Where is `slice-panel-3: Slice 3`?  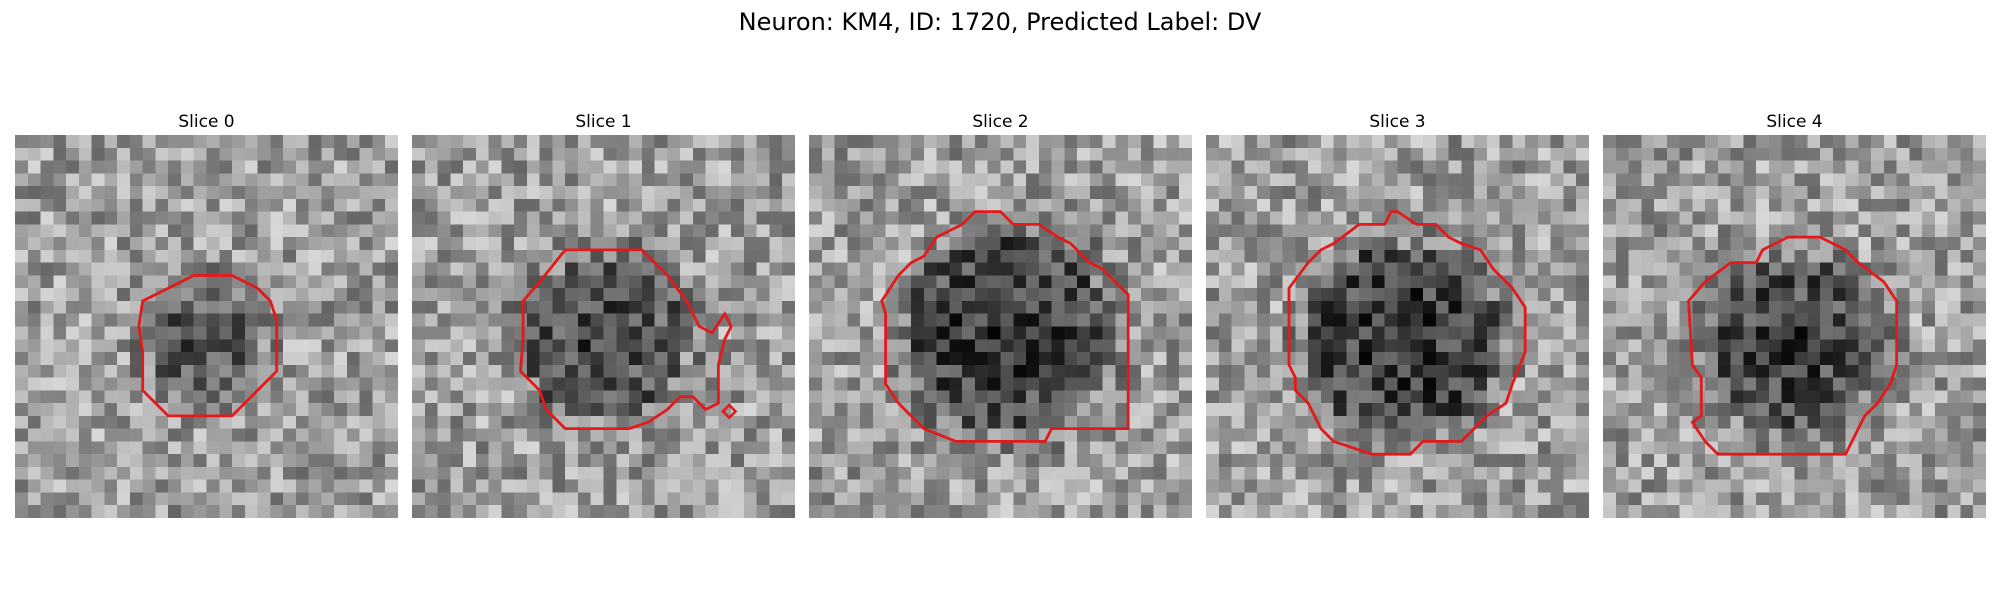 slice-panel-3: Slice 3 is located at coordinates (1397, 314).